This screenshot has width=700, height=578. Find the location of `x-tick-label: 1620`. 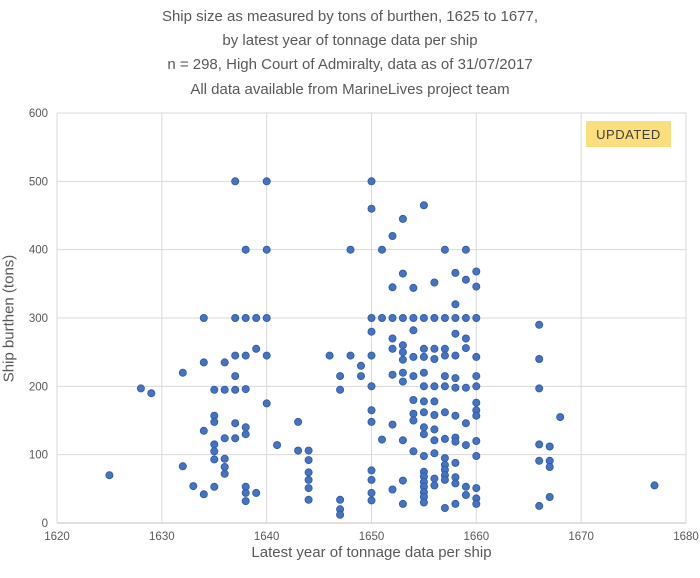

x-tick-label: 1620 is located at coordinates (57, 537).